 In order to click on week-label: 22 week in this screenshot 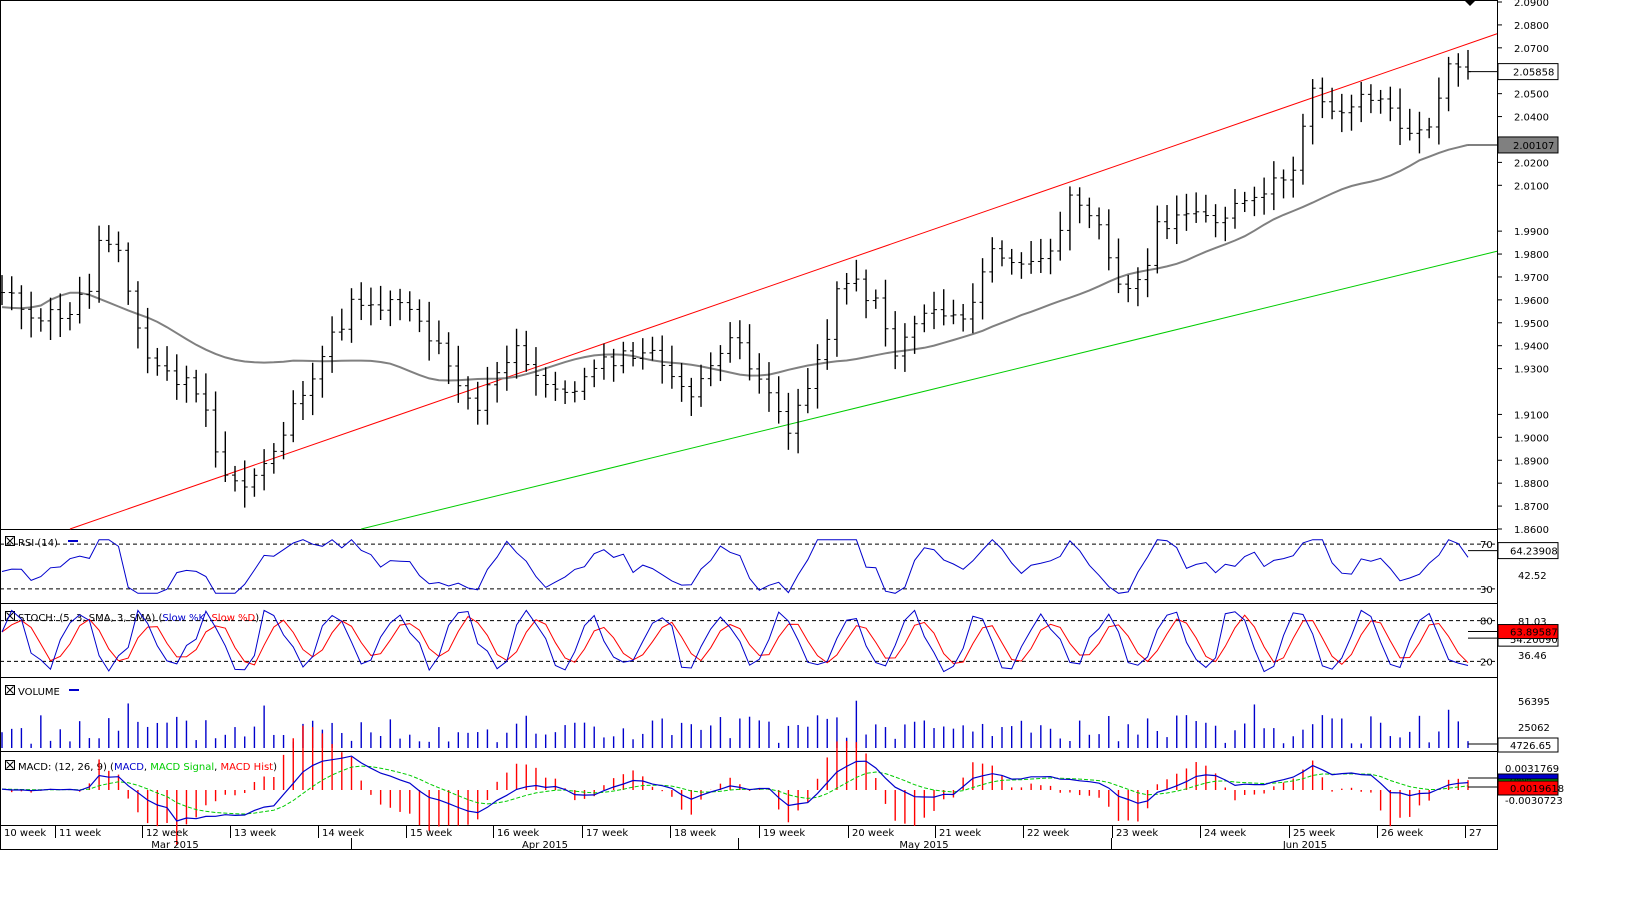, I will do `click(1048, 833)`.